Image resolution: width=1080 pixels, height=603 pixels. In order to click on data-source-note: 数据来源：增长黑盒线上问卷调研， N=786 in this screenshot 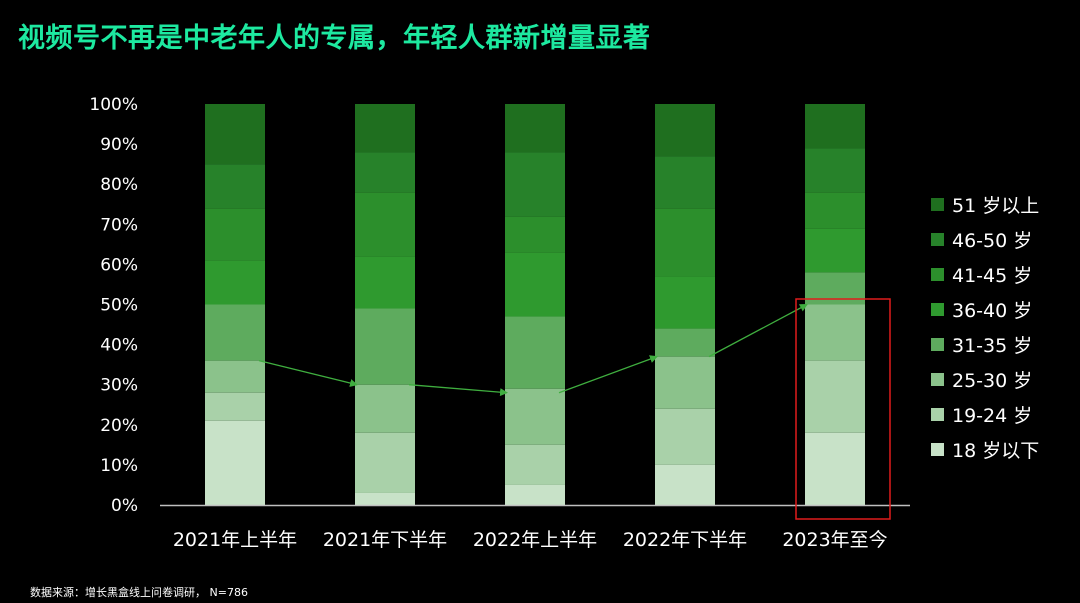, I will do `click(139, 592)`.